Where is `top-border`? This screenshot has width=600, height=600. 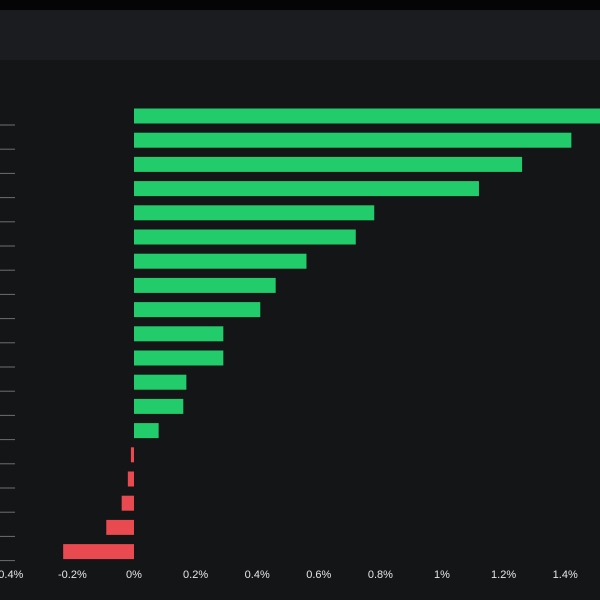
top-border is located at coordinates (300, 5).